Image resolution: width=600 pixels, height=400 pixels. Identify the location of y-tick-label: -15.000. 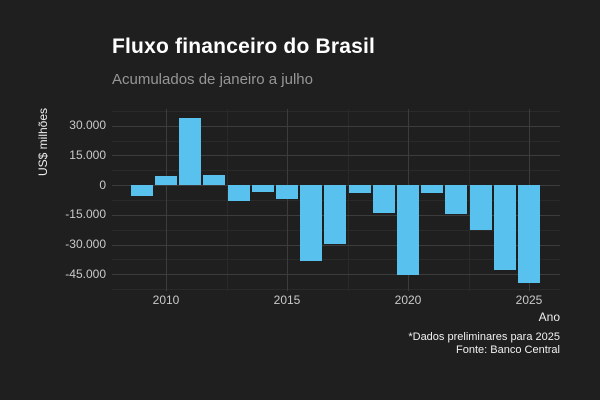
(85, 214).